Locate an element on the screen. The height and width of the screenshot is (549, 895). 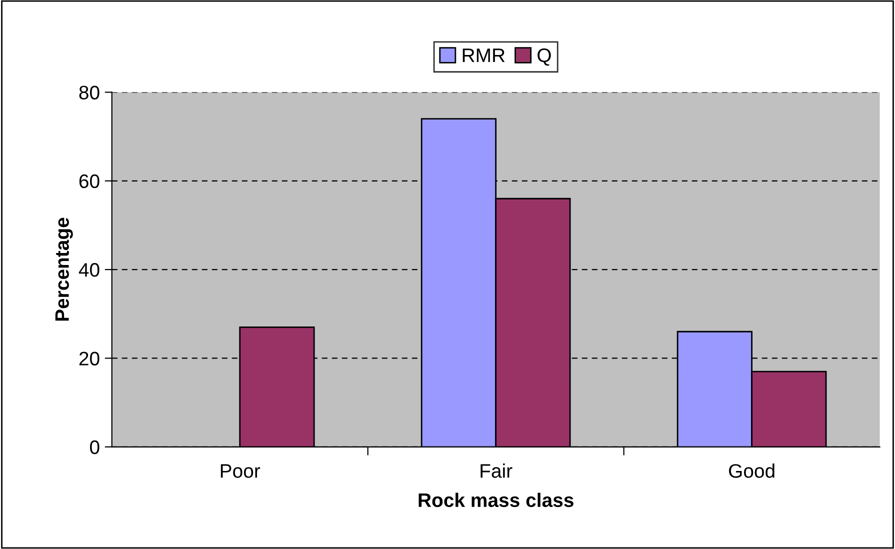
y-tick-label: 0 is located at coordinates (95, 447).